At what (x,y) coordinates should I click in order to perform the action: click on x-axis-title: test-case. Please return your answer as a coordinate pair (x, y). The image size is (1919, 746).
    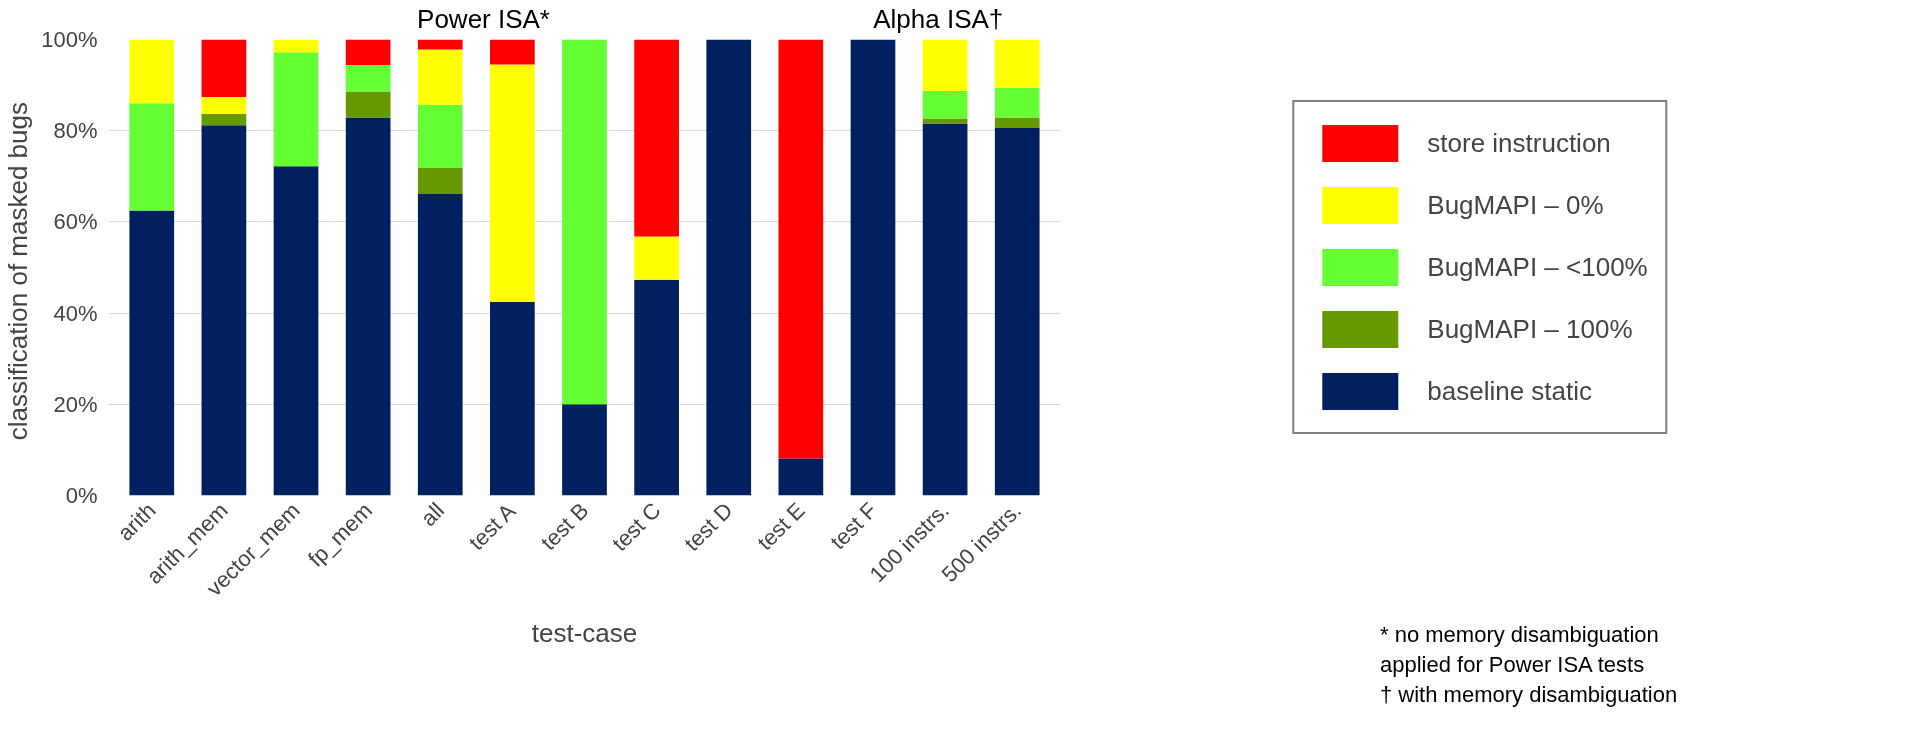
    Looking at the image, I should click on (584, 632).